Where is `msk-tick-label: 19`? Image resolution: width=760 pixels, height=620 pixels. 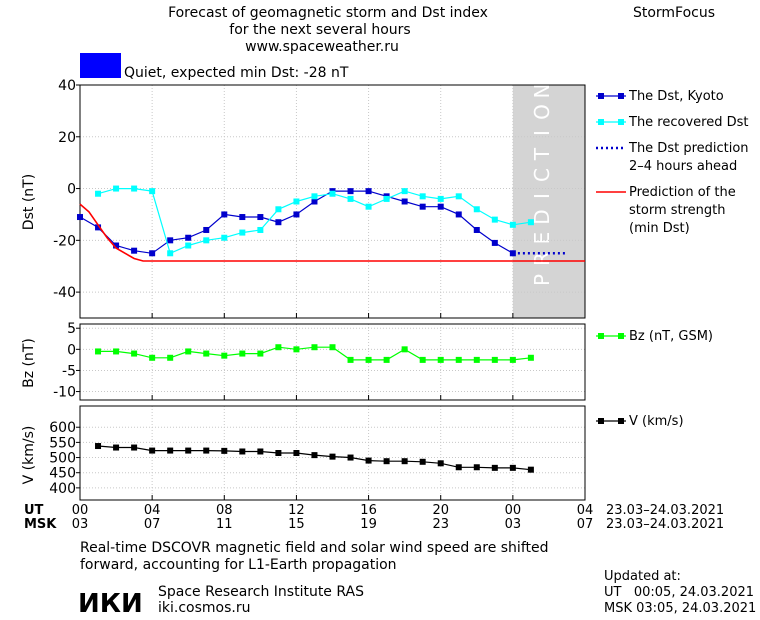
msk-tick-label: 19 is located at coordinates (368, 524).